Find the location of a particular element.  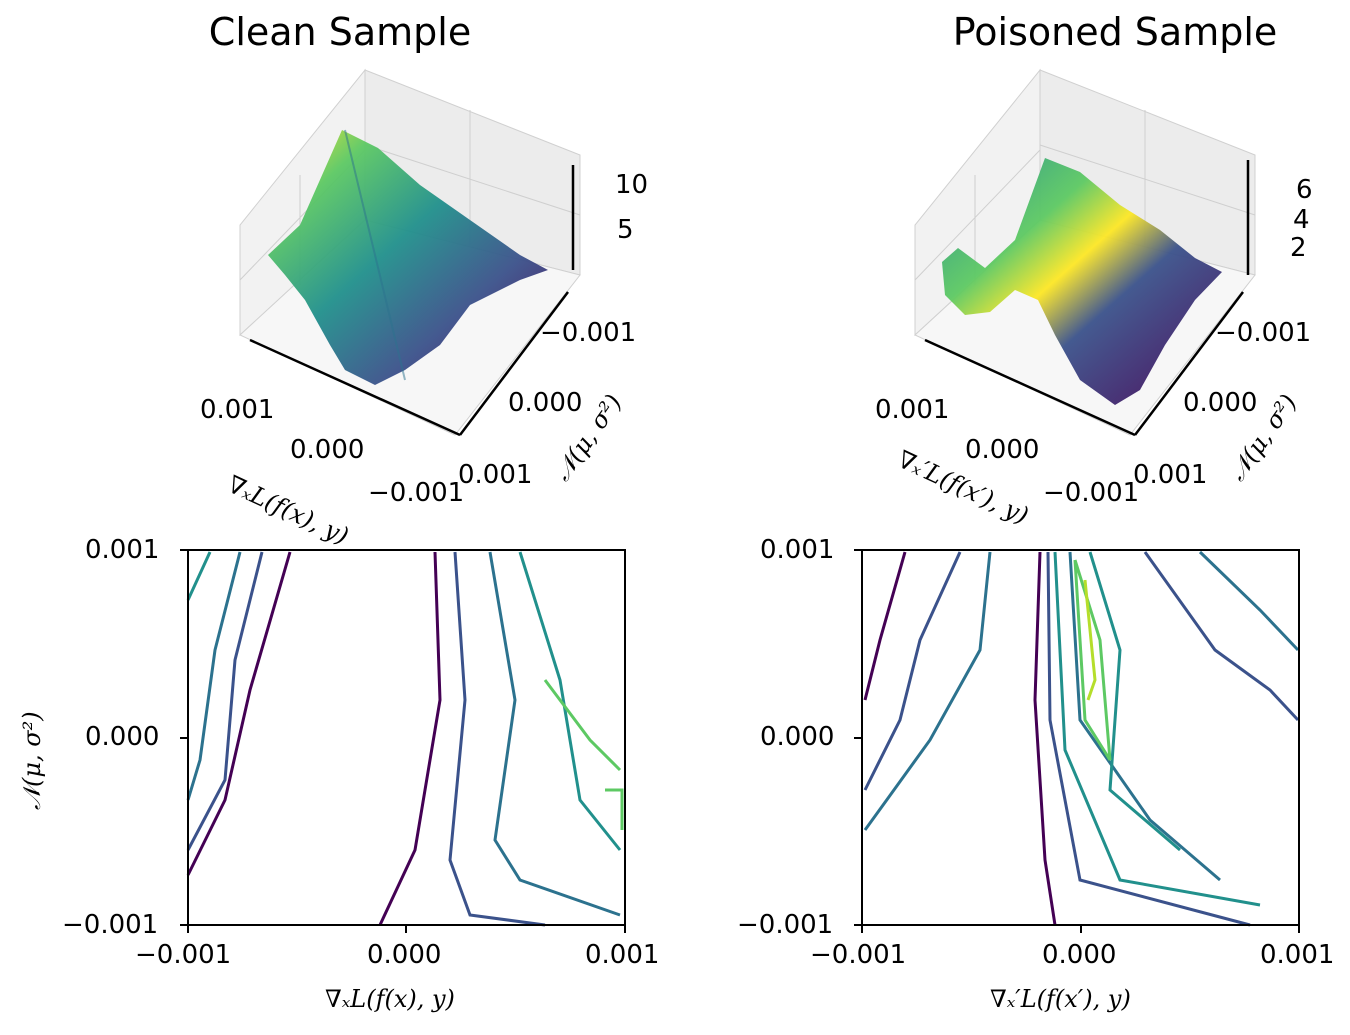

poisoned-contour-y-tick: −0.001 is located at coordinates (785, 925).